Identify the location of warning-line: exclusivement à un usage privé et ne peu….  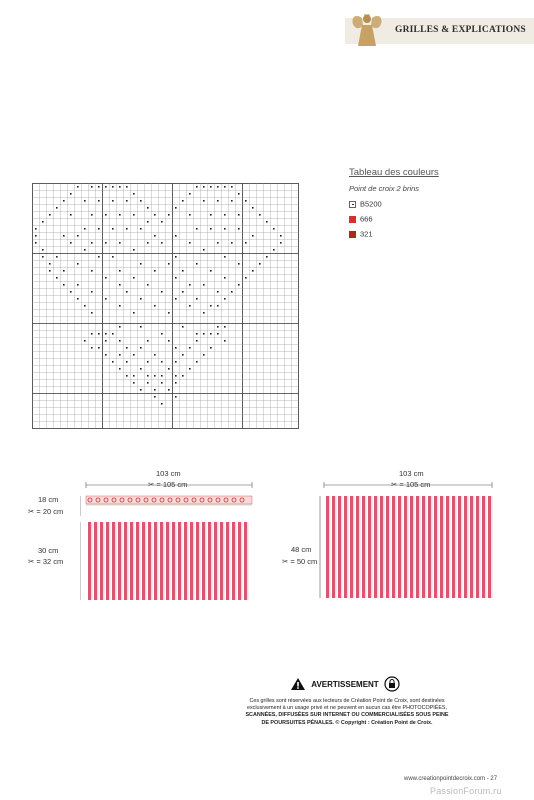
(347, 708).